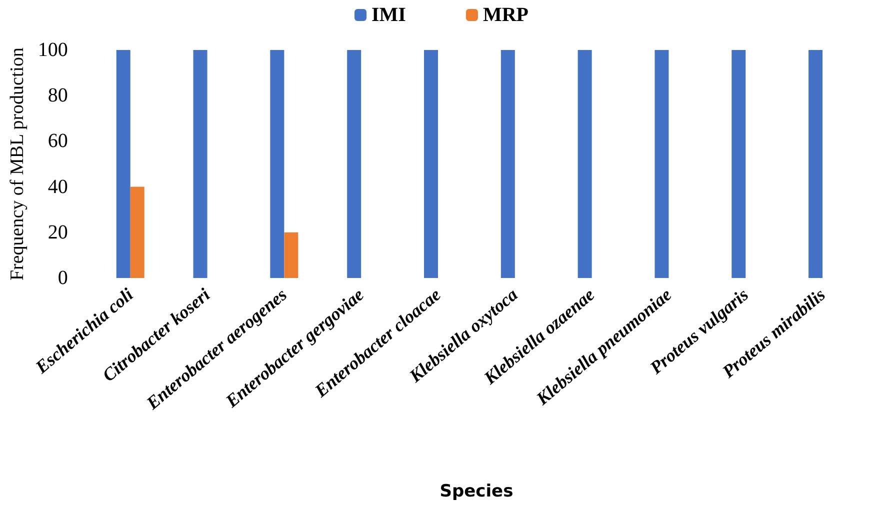 Image resolution: width=883 pixels, height=506 pixels. I want to click on y-tick-label: 60, so click(58, 141).